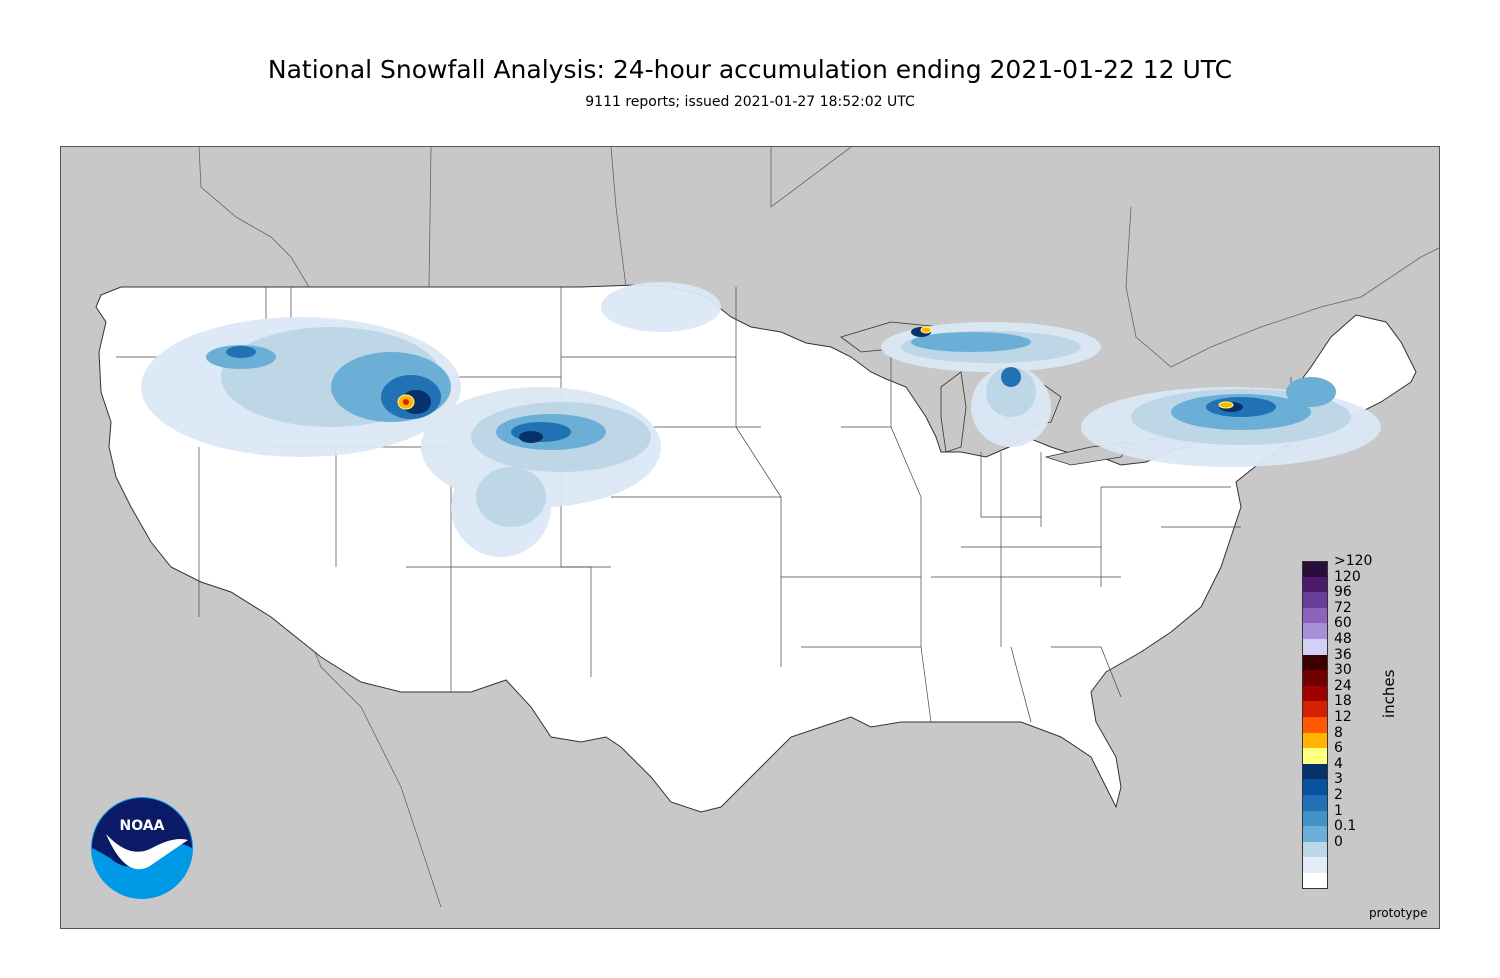  Describe the element at coordinates (1345, 826) in the screenshot. I see `legend-label: 0.1` at that location.